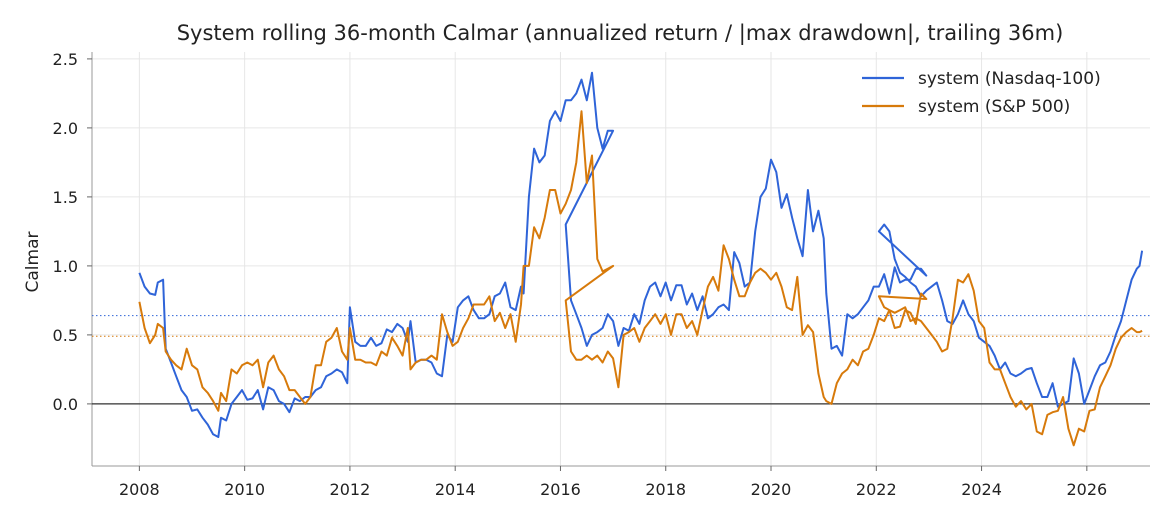  I want to click on y-tick-label: 1.0, so click(65, 266).